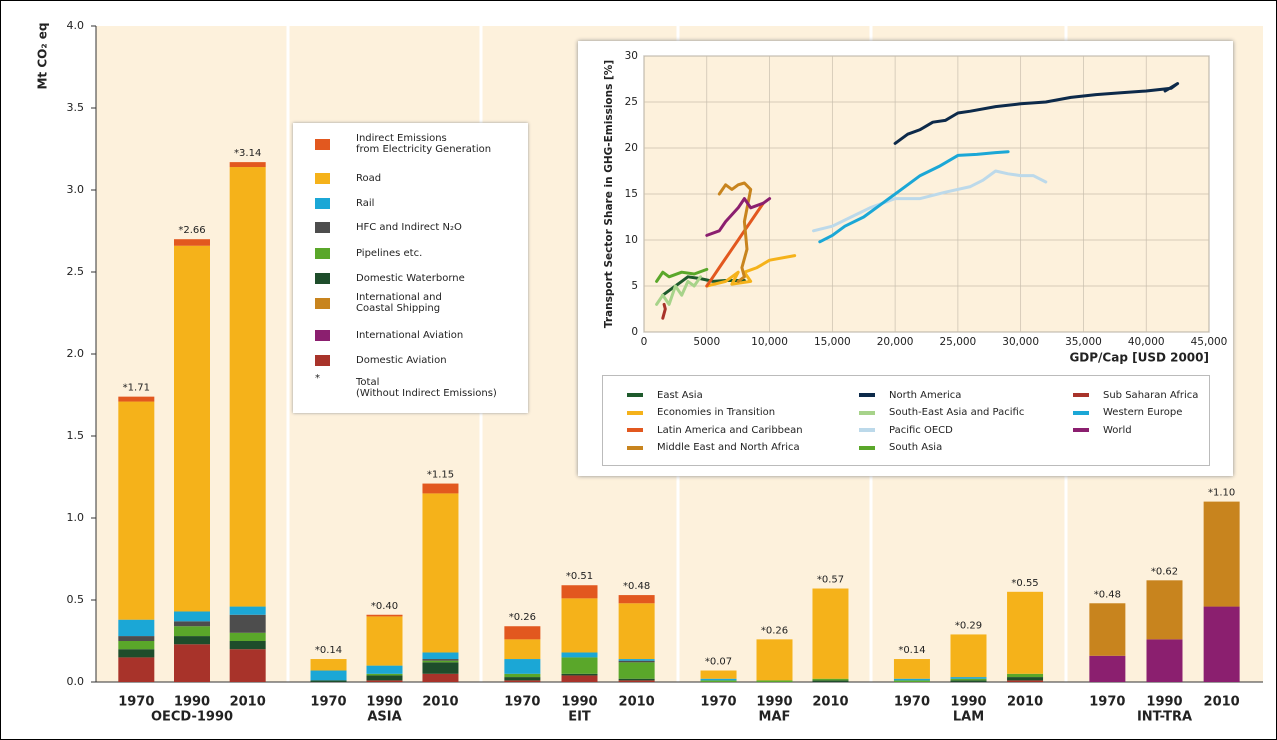  What do you see at coordinates (921, 430) in the screenshot?
I see `legend-label: Pacific OECD` at bounding box center [921, 430].